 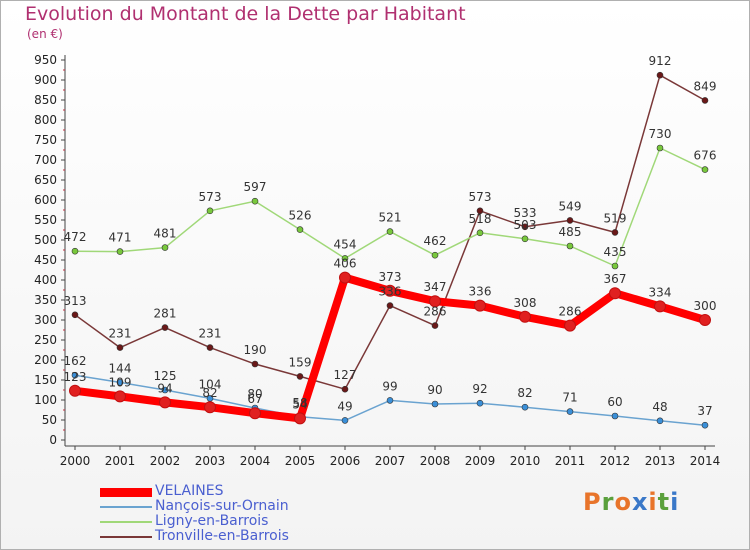 I want to click on legend-label: Nançois-sur-Ornain, so click(x=222, y=506).